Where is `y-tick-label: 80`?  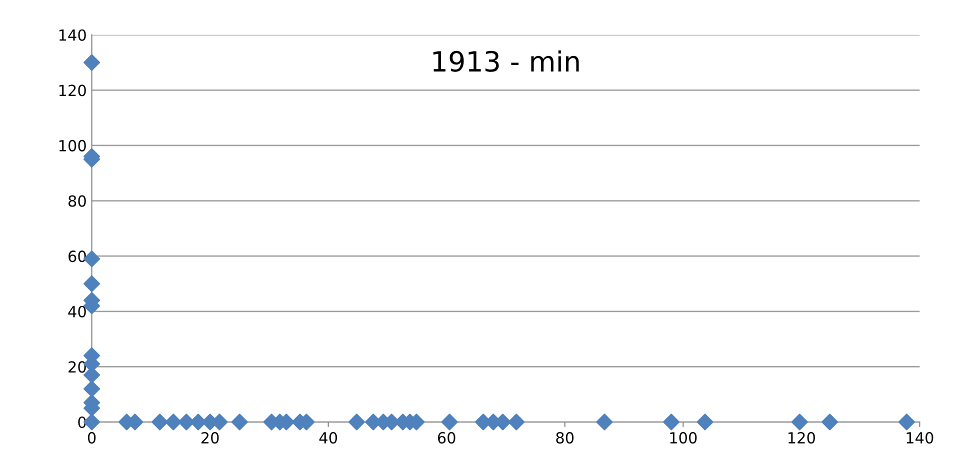
y-tick-label: 80 is located at coordinates (77, 201).